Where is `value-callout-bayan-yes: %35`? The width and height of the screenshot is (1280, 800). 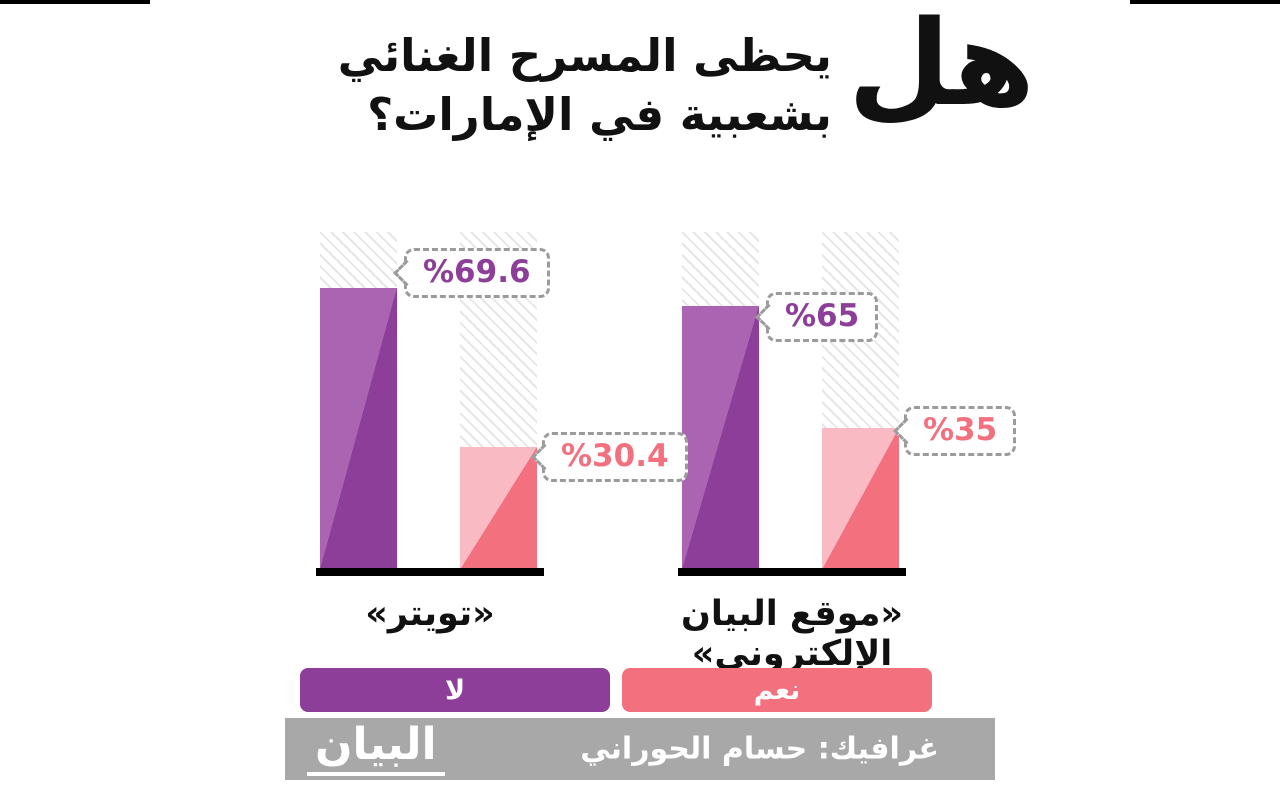 value-callout-bayan-yes: %35 is located at coordinates (960, 431).